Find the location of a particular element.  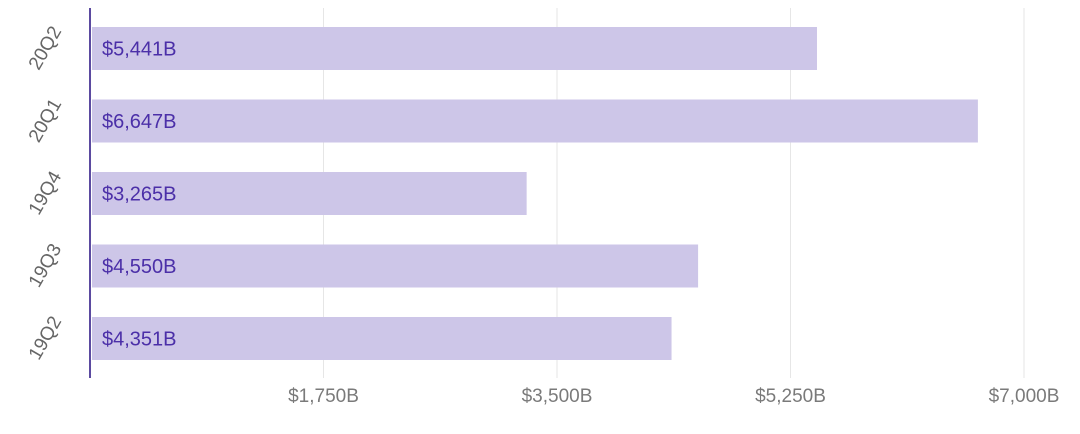

bar-19Q4 is located at coordinates (309, 193).